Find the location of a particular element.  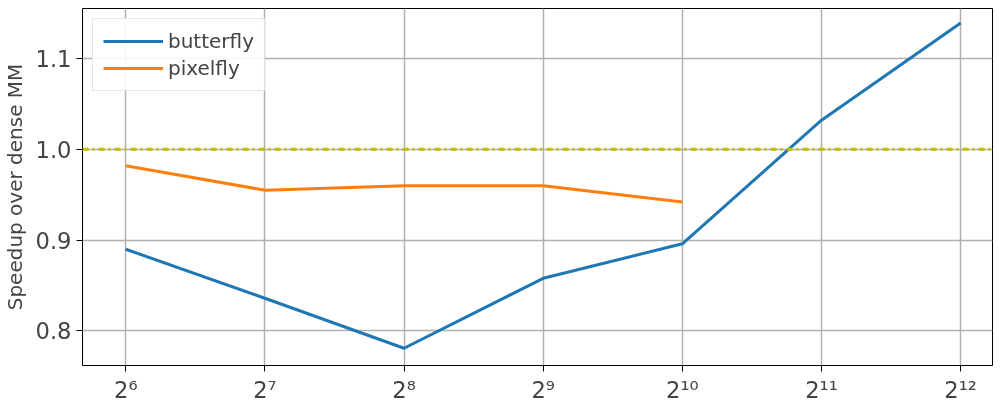

x-tick-label: 2¹⁰ is located at coordinates (682, 389).